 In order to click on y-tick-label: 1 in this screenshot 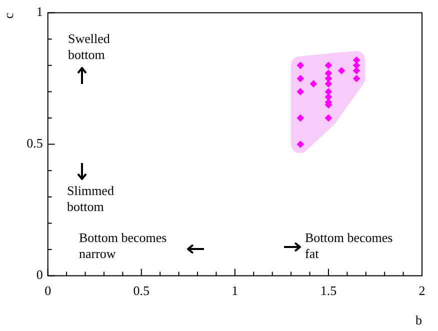, I will do `click(39, 12)`.